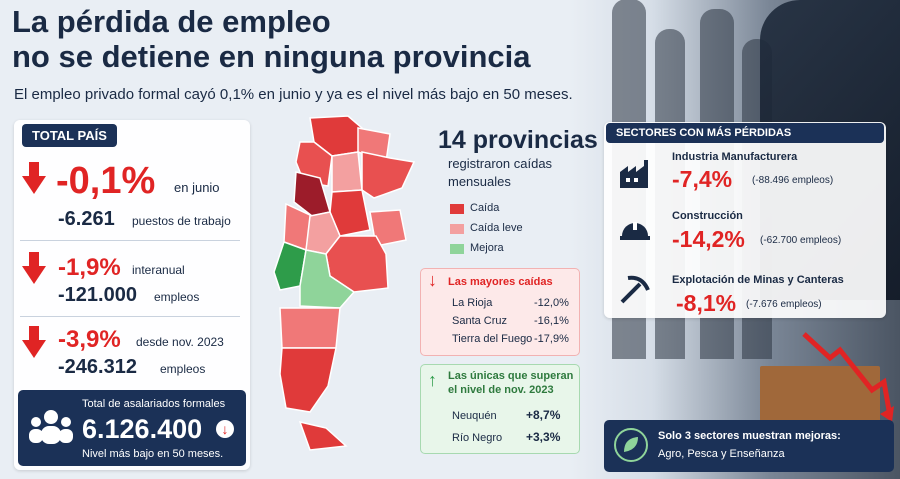  What do you see at coordinates (758, 280) in the screenshot?
I see `sector-name: Explotación de Minas y Canteras` at bounding box center [758, 280].